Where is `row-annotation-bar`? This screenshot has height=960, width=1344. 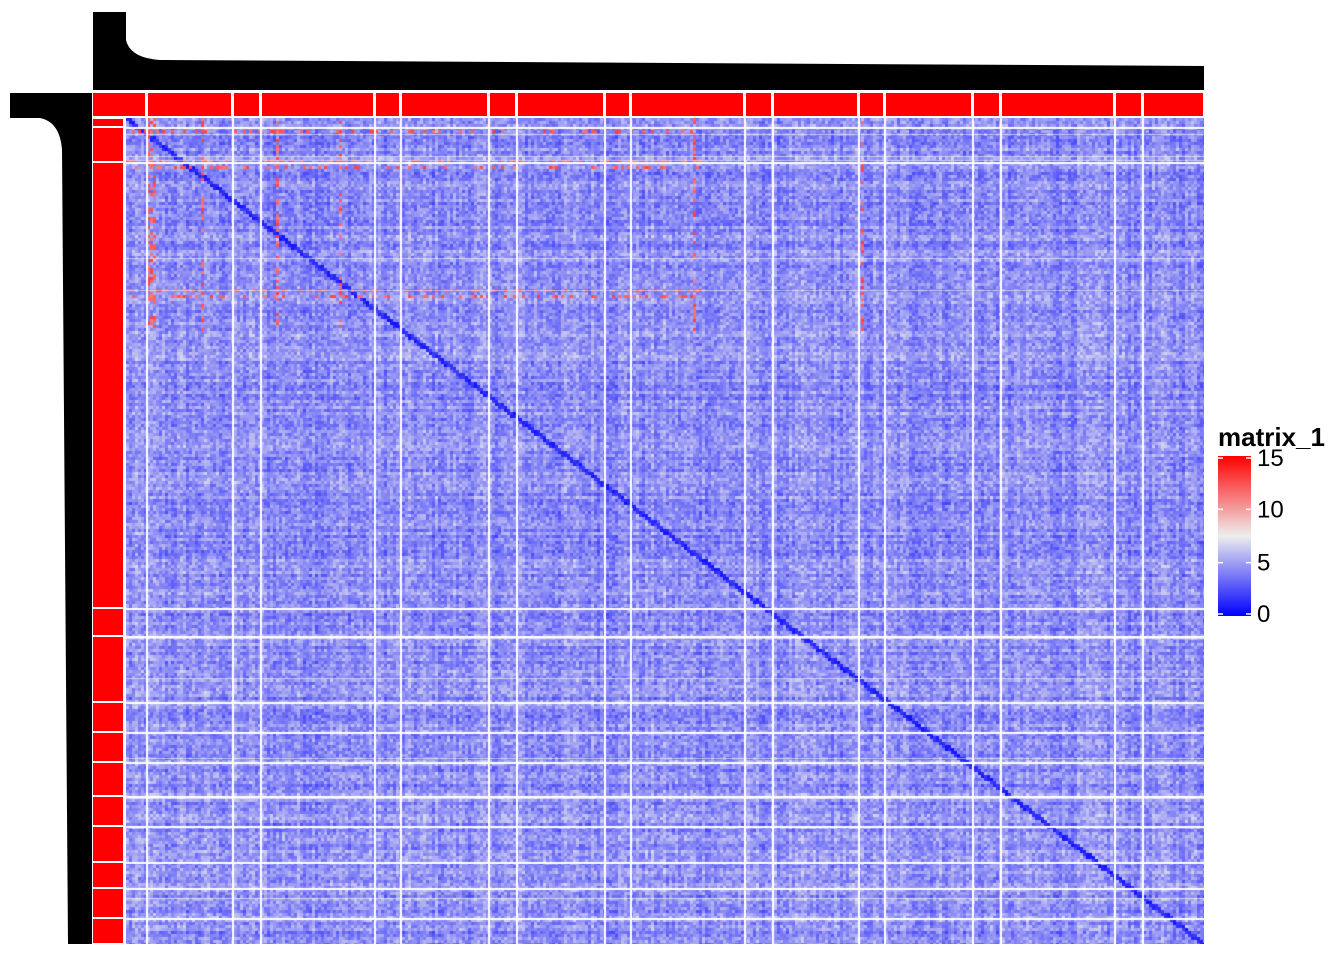 row-annotation-bar is located at coordinates (108, 518).